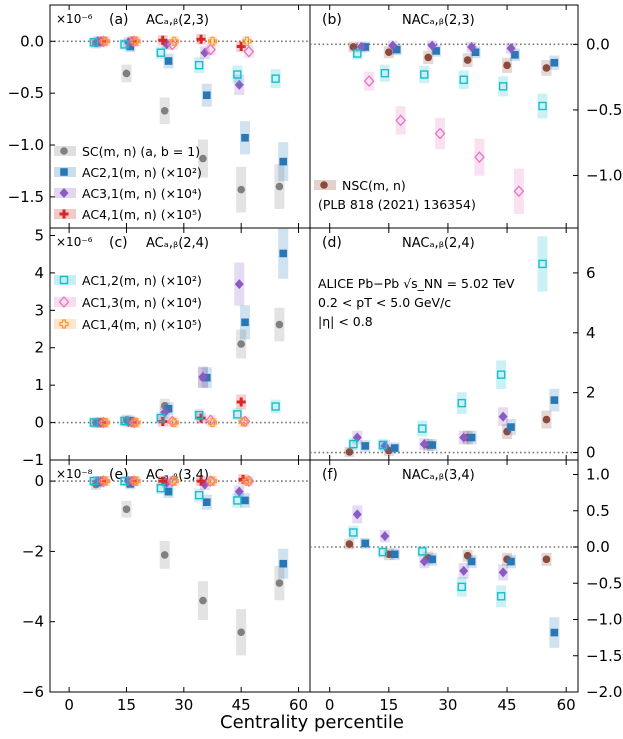 The width and height of the screenshot is (623, 739). Describe the element at coordinates (604, 692) in the screenshot. I see `y-tick-label: −2.0` at that location.